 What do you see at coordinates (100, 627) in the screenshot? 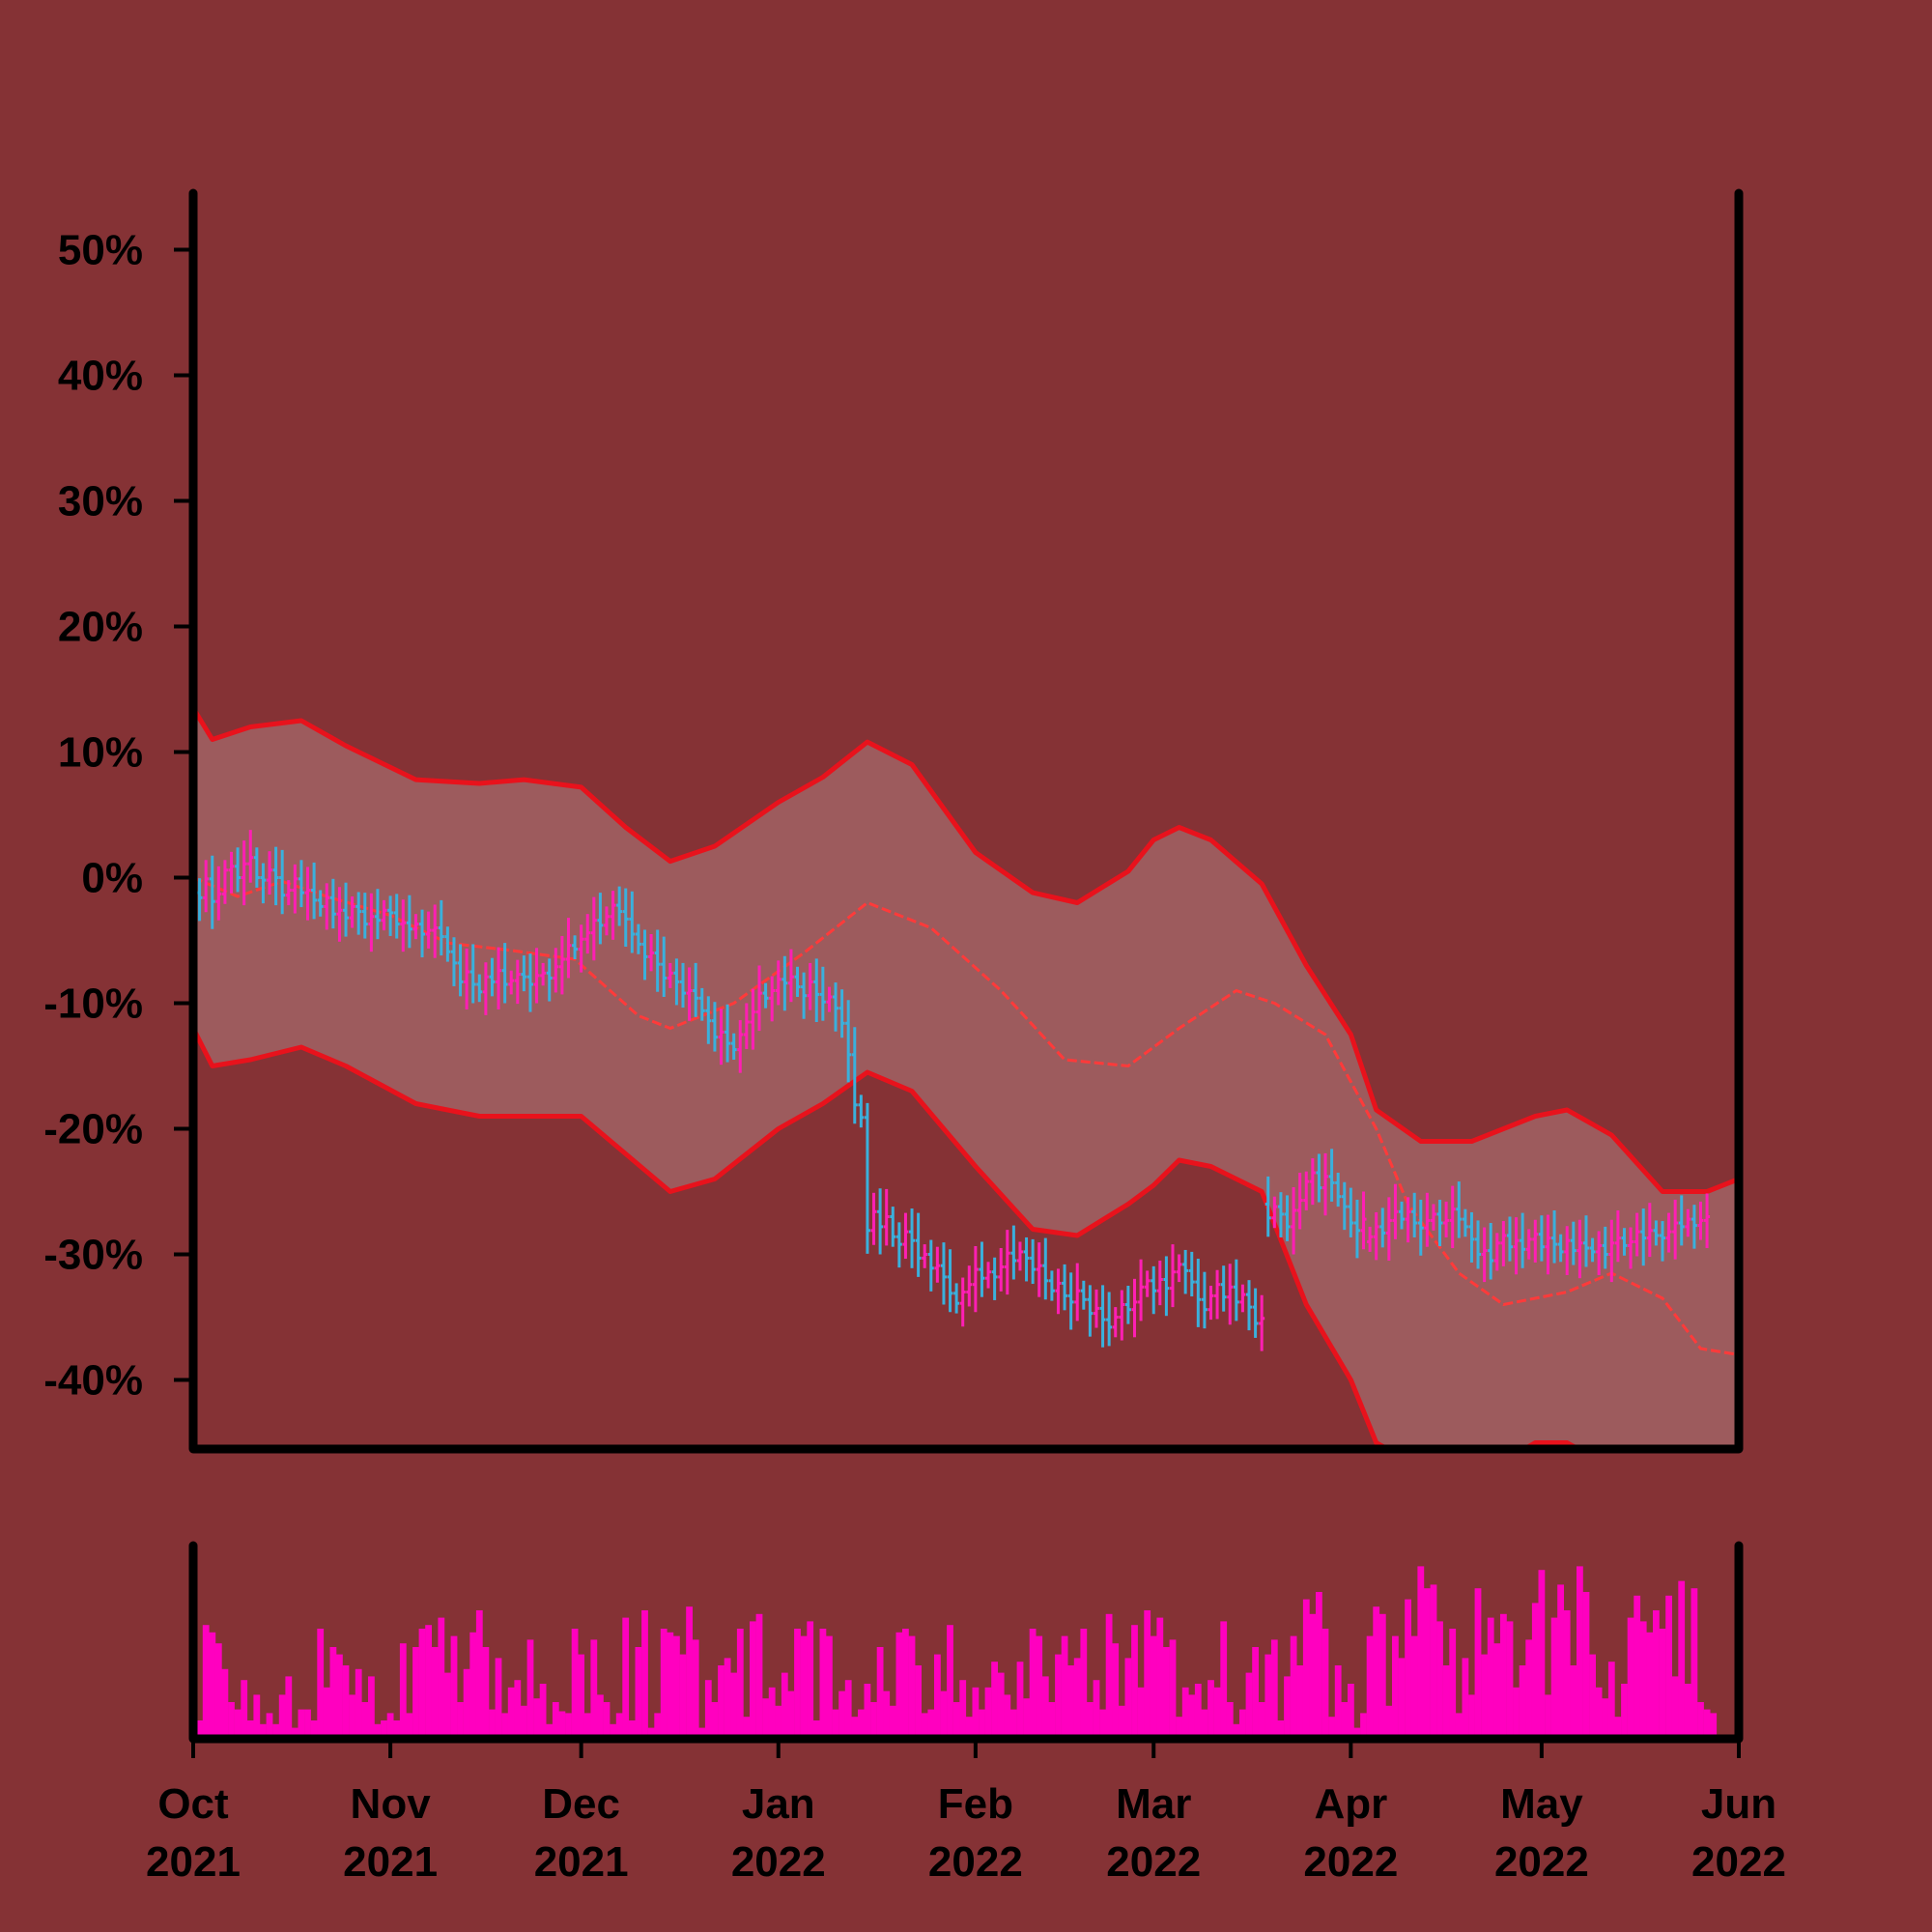
I see `y-tick-label: 20%` at bounding box center [100, 627].